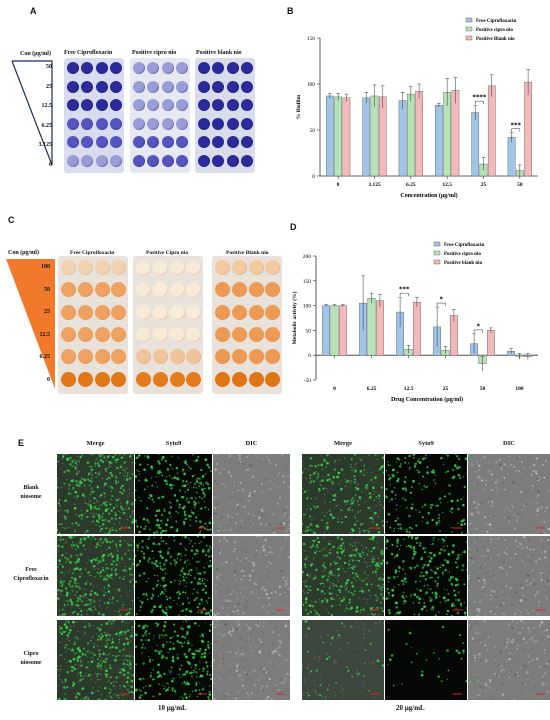 This screenshot has width=550, height=720. I want to click on panel-e-header-syto9: Syto9, so click(173, 443).